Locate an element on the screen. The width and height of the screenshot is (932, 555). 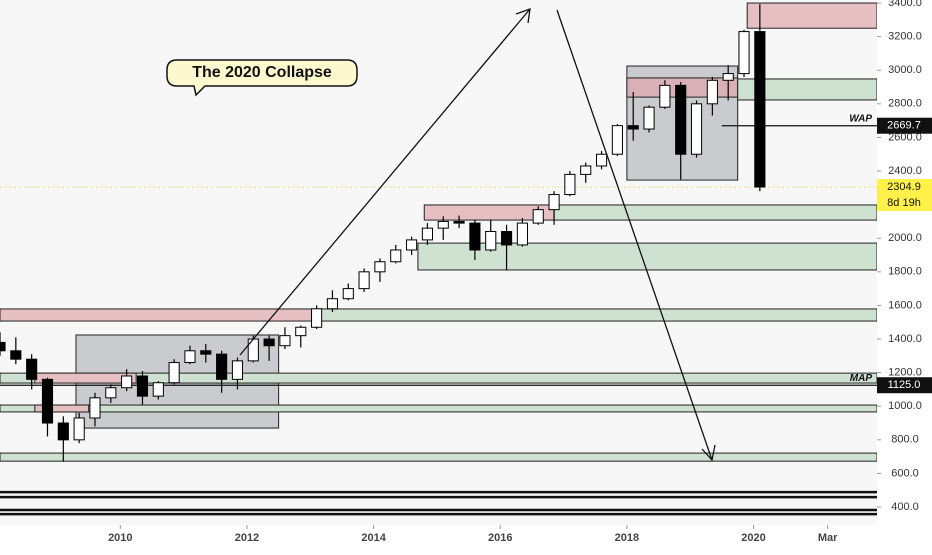
y-tick-label: 3400.0 is located at coordinates (905, 4).